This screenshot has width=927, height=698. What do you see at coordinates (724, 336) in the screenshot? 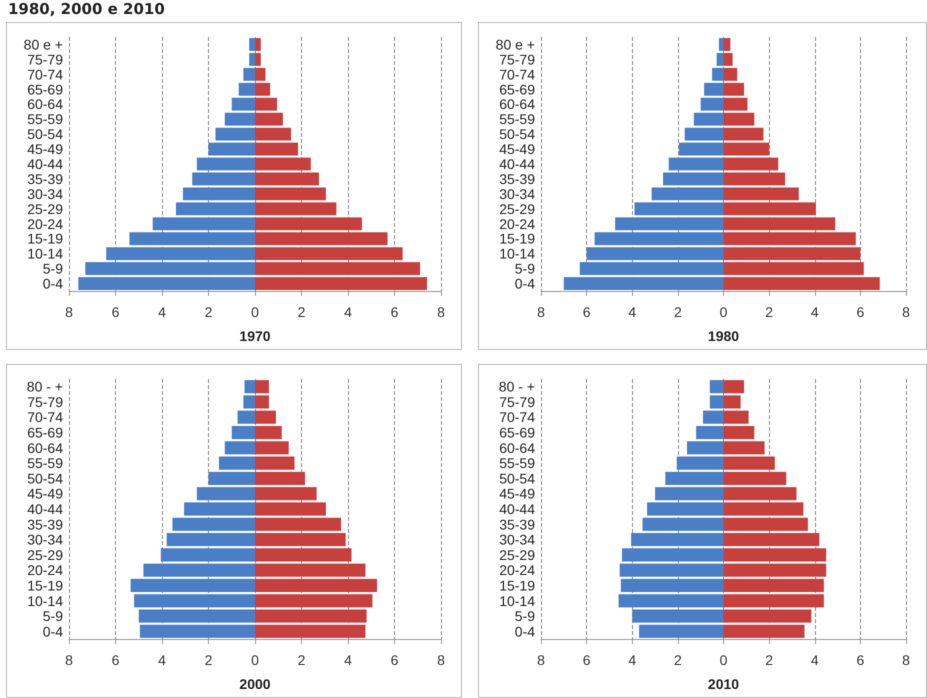
I see `x-axis-title: 1980` at bounding box center [724, 336].